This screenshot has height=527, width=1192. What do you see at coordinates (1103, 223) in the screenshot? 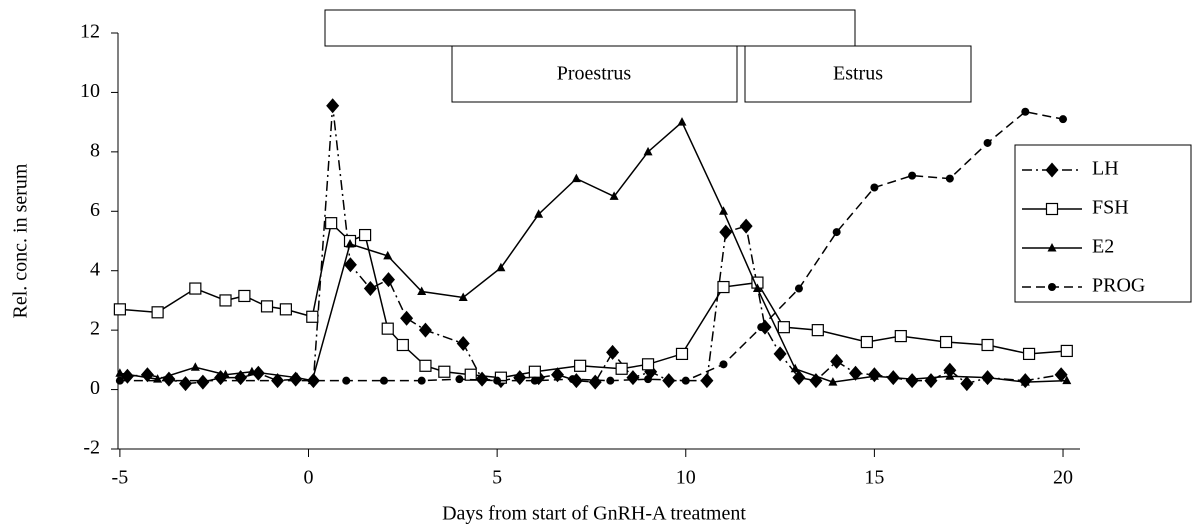
I see `legend-box` at bounding box center [1103, 223].